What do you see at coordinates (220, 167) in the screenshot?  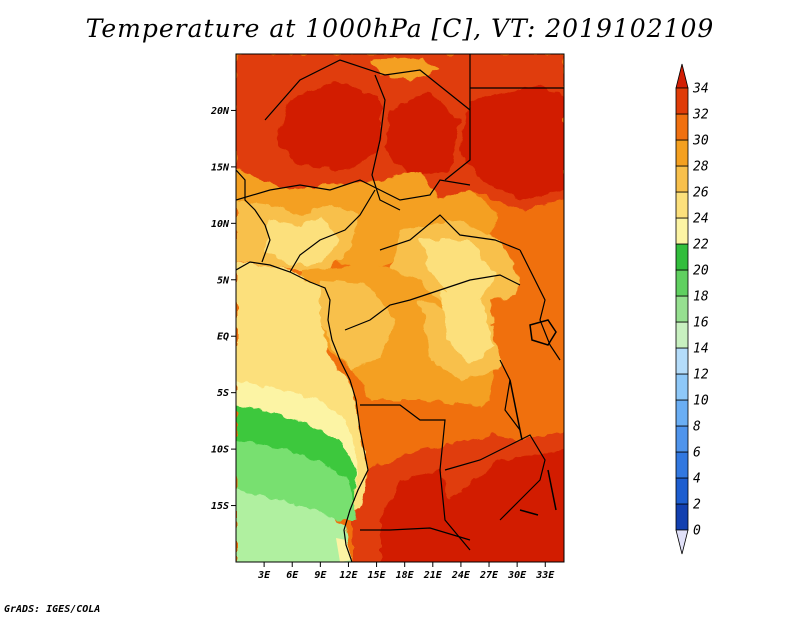 I see `lat-tick-label: 15N` at bounding box center [220, 167].